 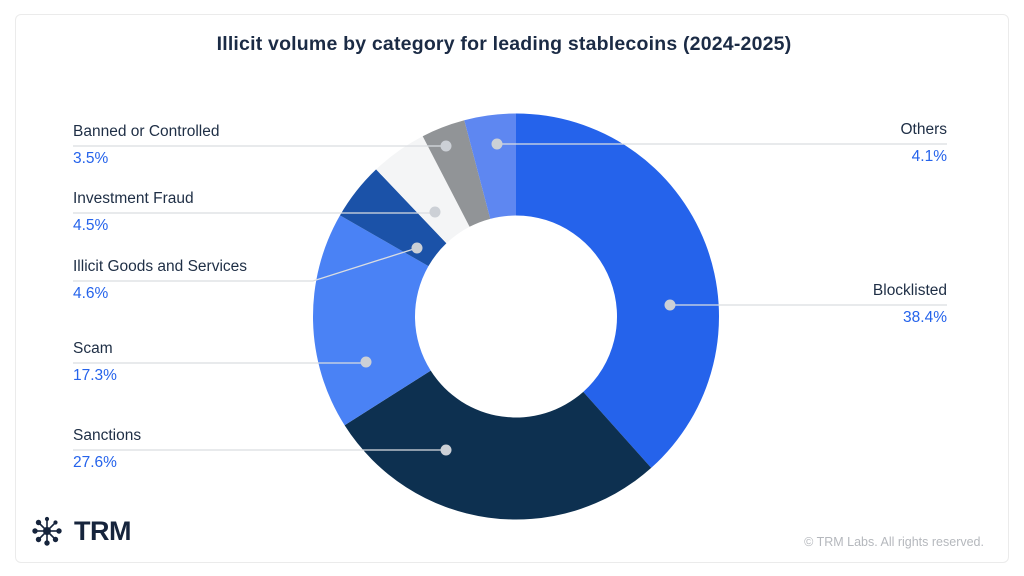 What do you see at coordinates (146, 131) in the screenshot?
I see `category-label: Banned or Controlled` at bounding box center [146, 131].